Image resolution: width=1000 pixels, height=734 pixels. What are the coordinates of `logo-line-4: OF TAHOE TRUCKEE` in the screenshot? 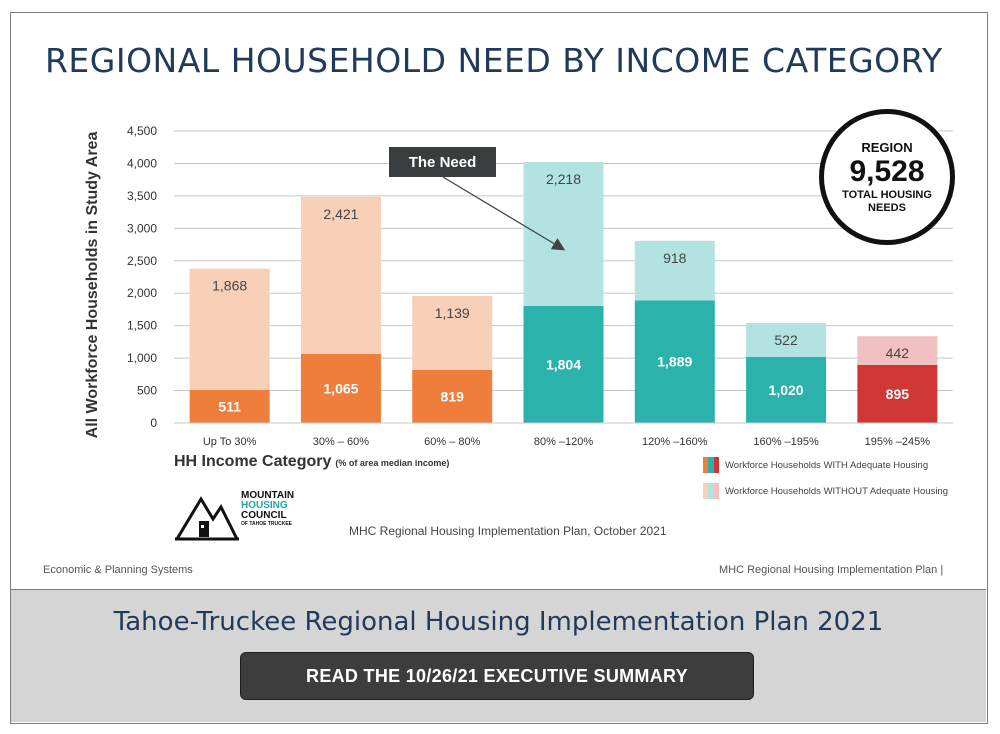 It's located at (267, 524).